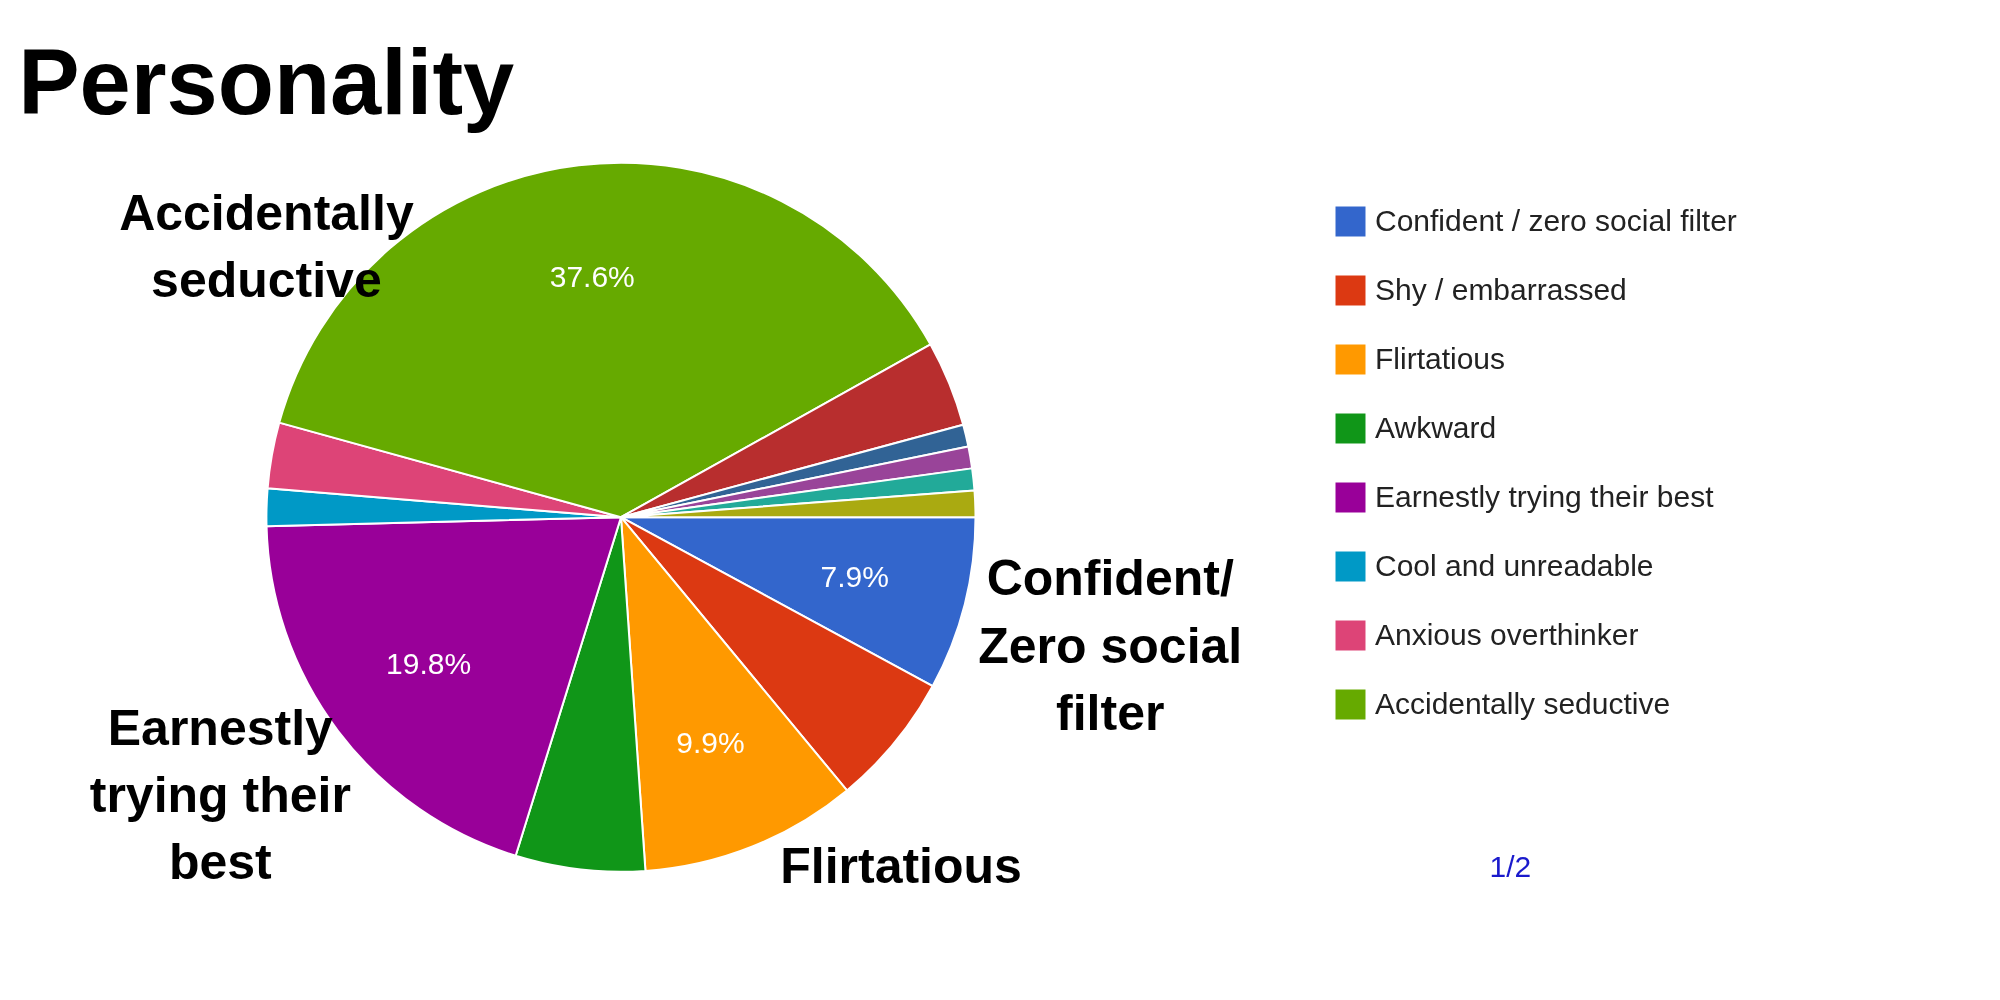  I want to click on legend-label: Flirtatious, so click(1440, 359).